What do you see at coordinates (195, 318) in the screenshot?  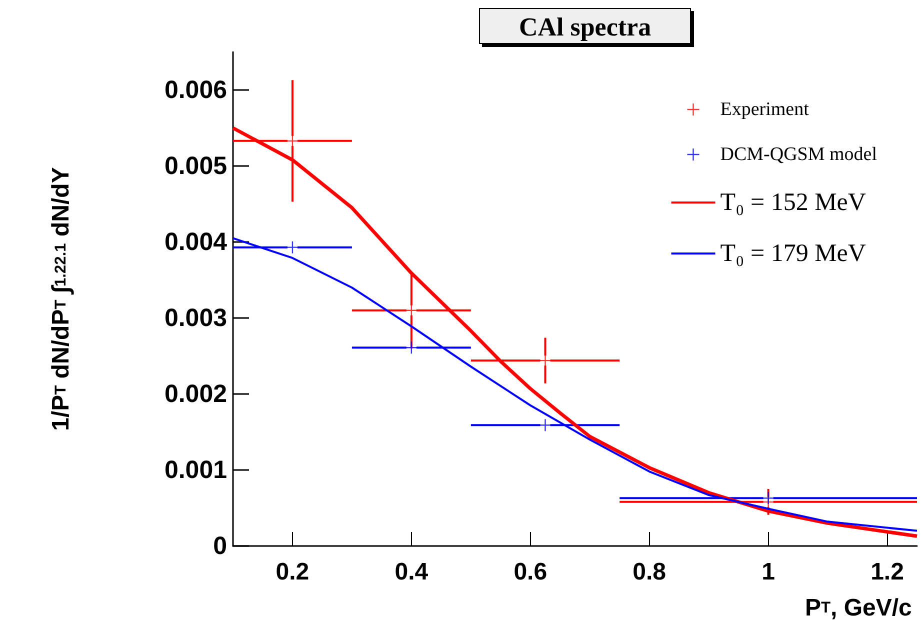 I see `y-tick-label: 0.003` at bounding box center [195, 318].